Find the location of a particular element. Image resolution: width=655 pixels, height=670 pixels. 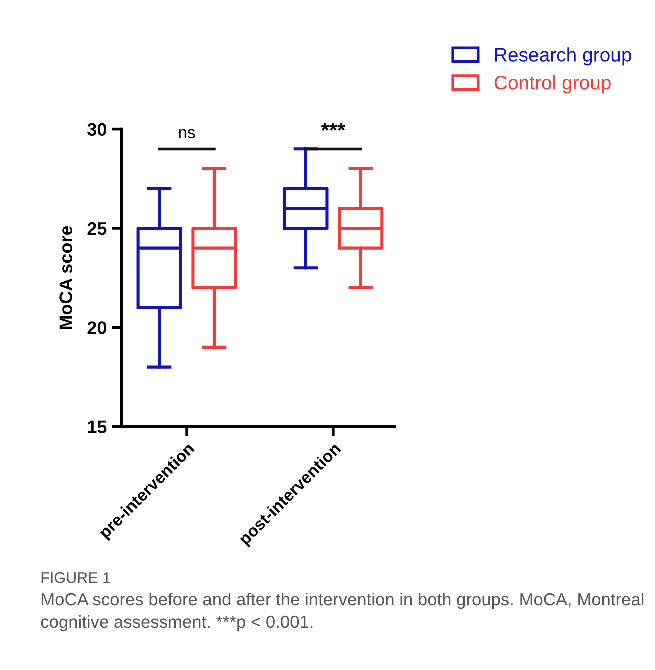

y-tick-label: 25 is located at coordinates (97, 229).